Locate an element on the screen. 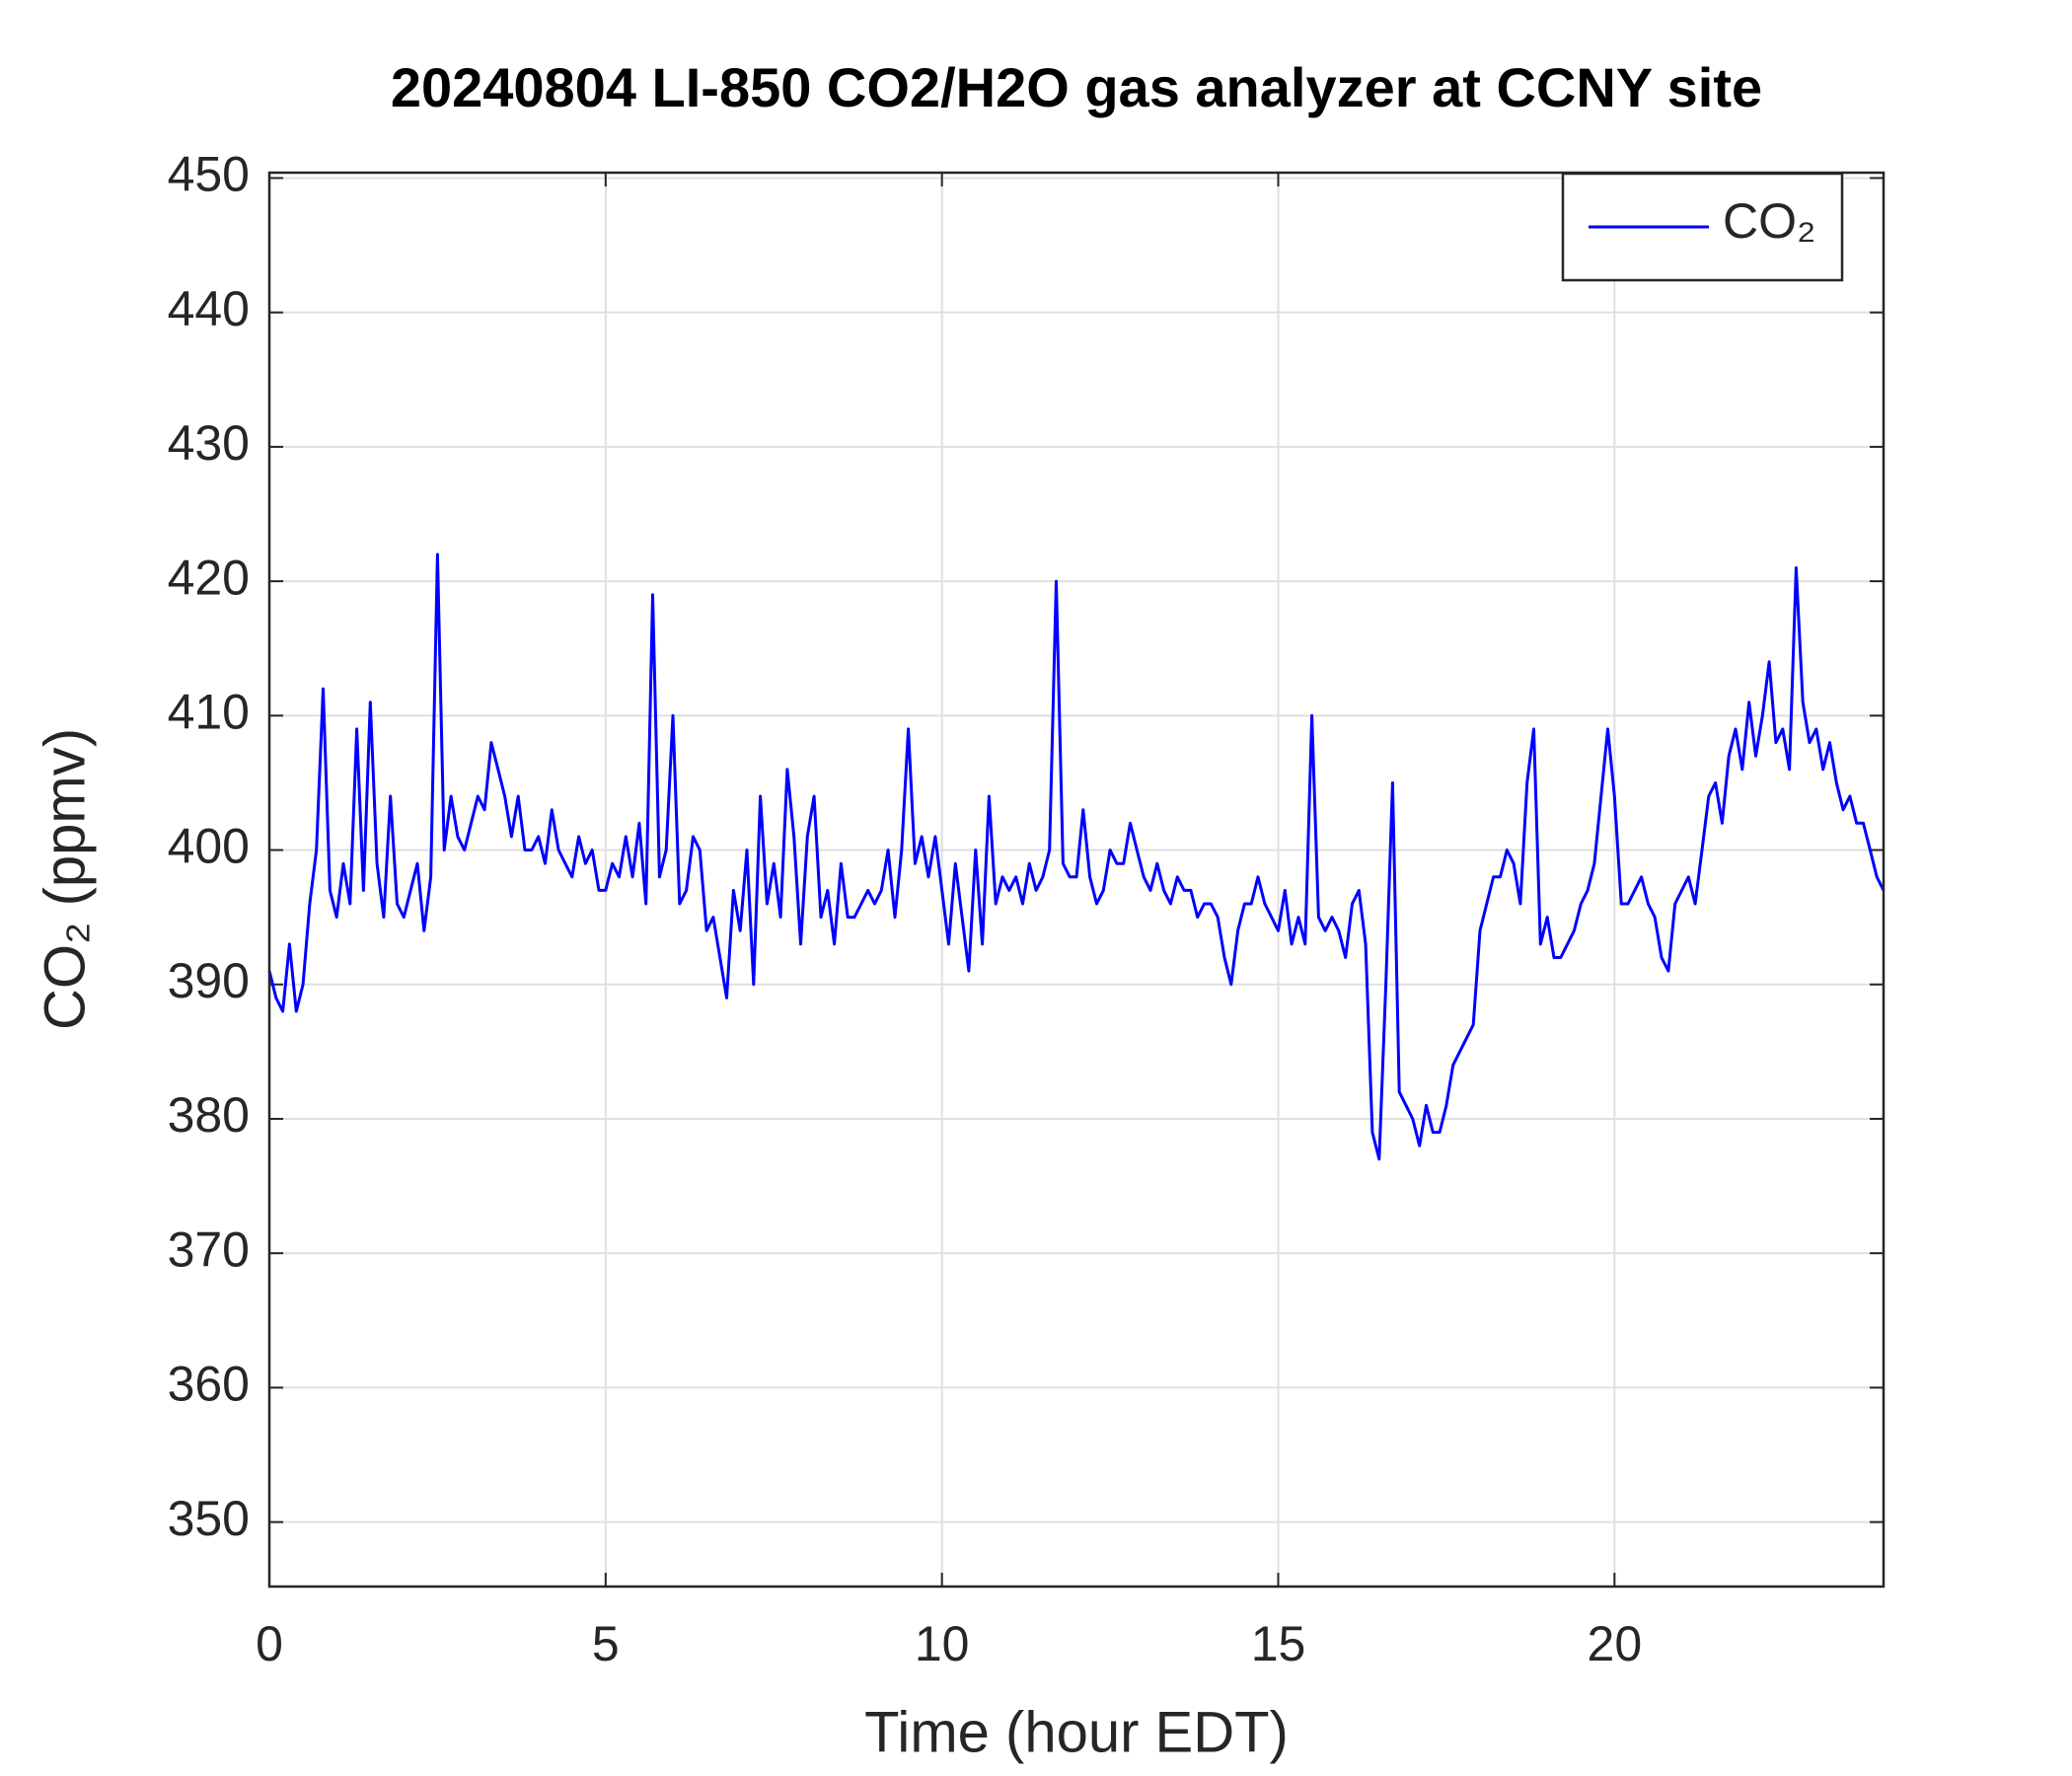 This screenshot has height=1776, width=2072. y-tick-label: 370 is located at coordinates (209, 1249).